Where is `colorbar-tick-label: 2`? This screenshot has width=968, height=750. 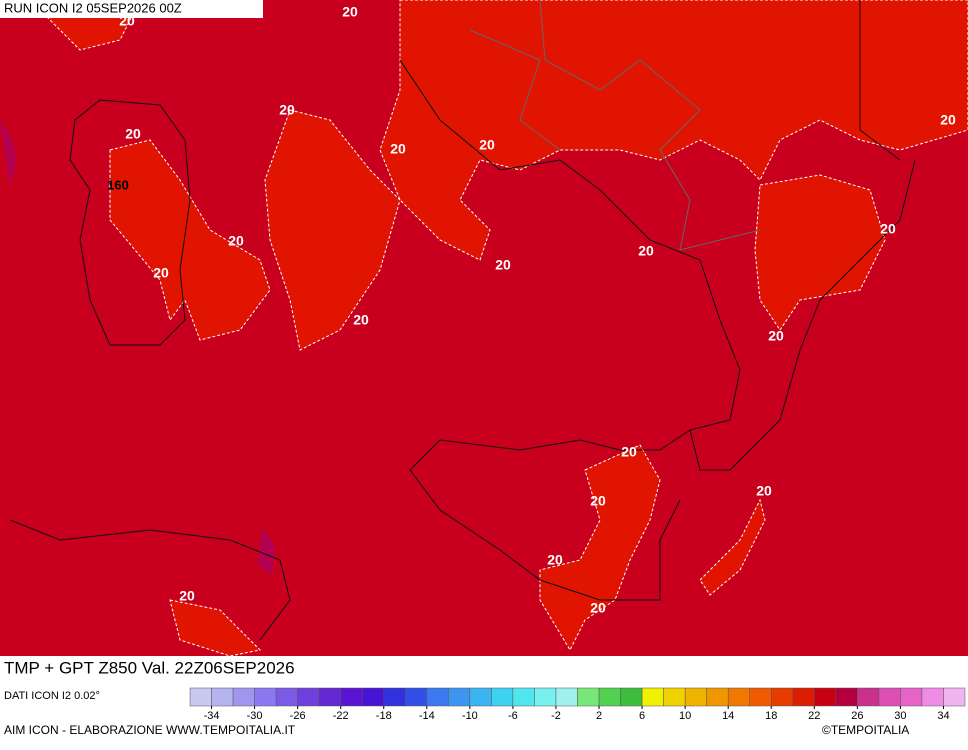
colorbar-tick-label: 2 is located at coordinates (599, 716).